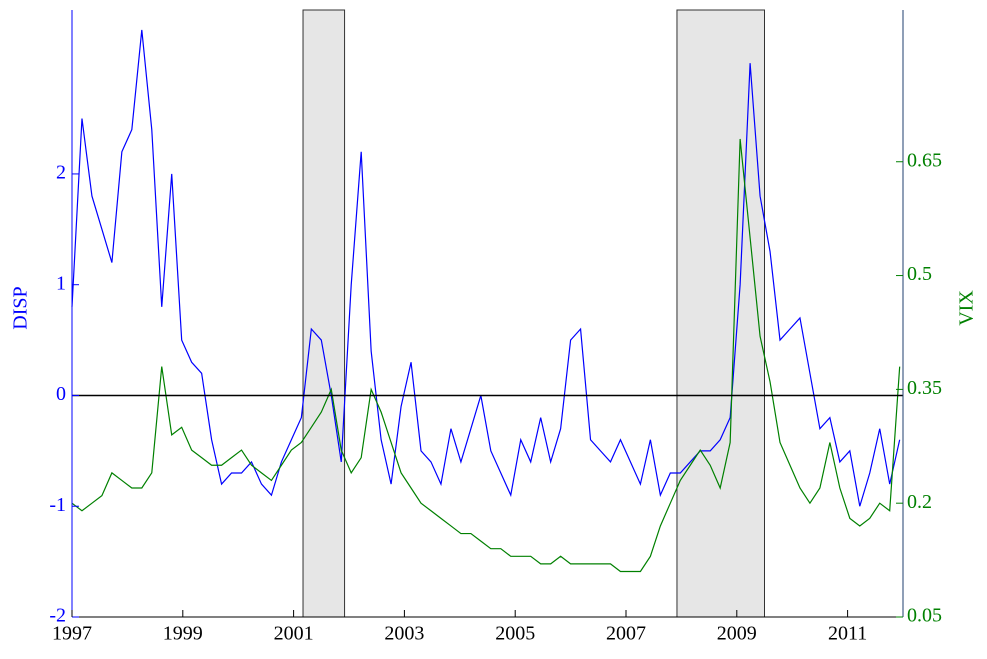 The width and height of the screenshot is (987, 659). Describe the element at coordinates (919, 502) in the screenshot. I see `y2-tick-label: 0.2` at that location.